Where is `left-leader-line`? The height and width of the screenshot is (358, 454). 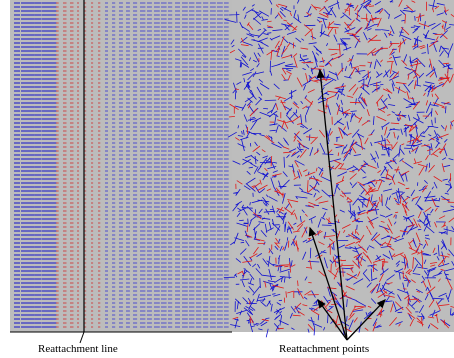 left-leader-line is located at coordinates (82, 337).